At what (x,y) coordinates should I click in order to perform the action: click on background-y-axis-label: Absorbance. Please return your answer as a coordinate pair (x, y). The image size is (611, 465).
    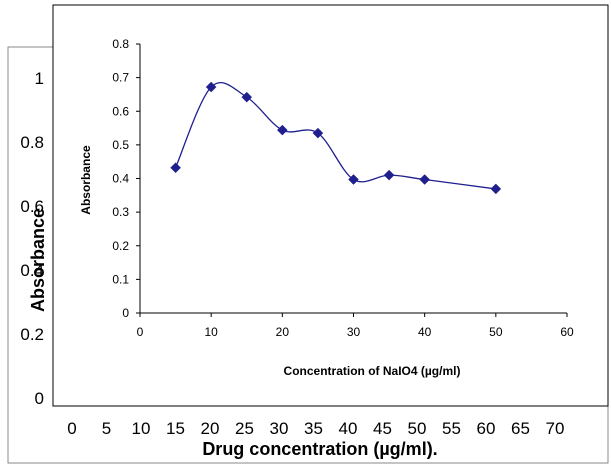
    Looking at the image, I should click on (38, 260).